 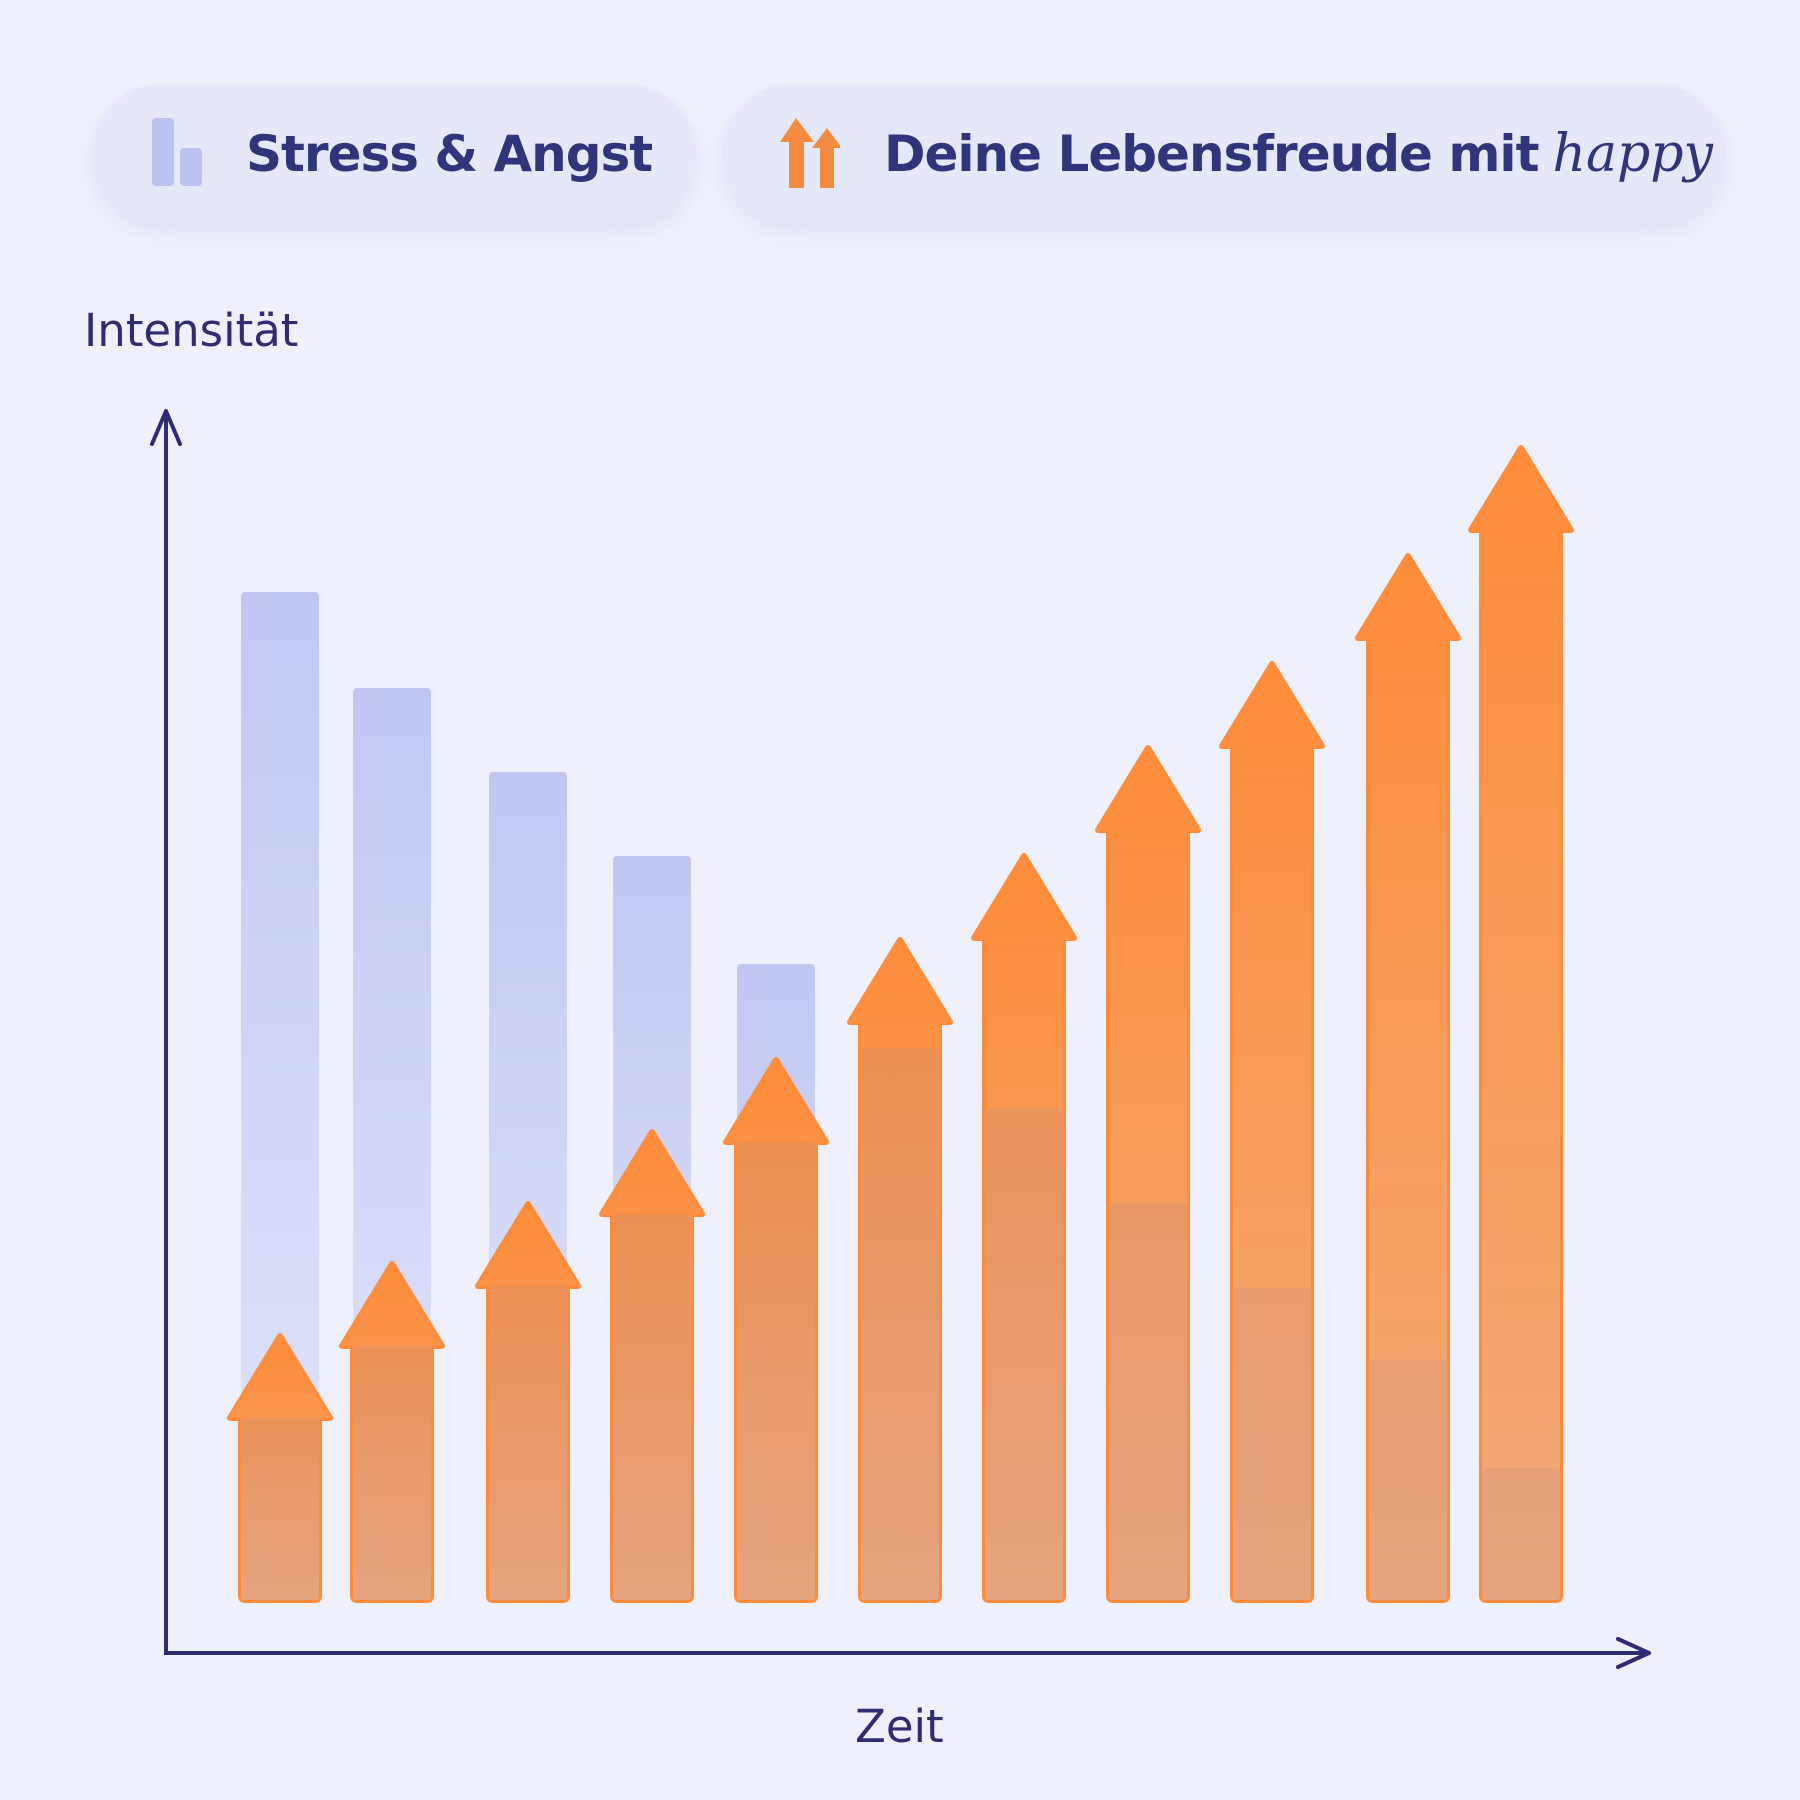 I want to click on legend-label-happy: Deine Lebensfreude mit happy, so click(x=1298, y=154).